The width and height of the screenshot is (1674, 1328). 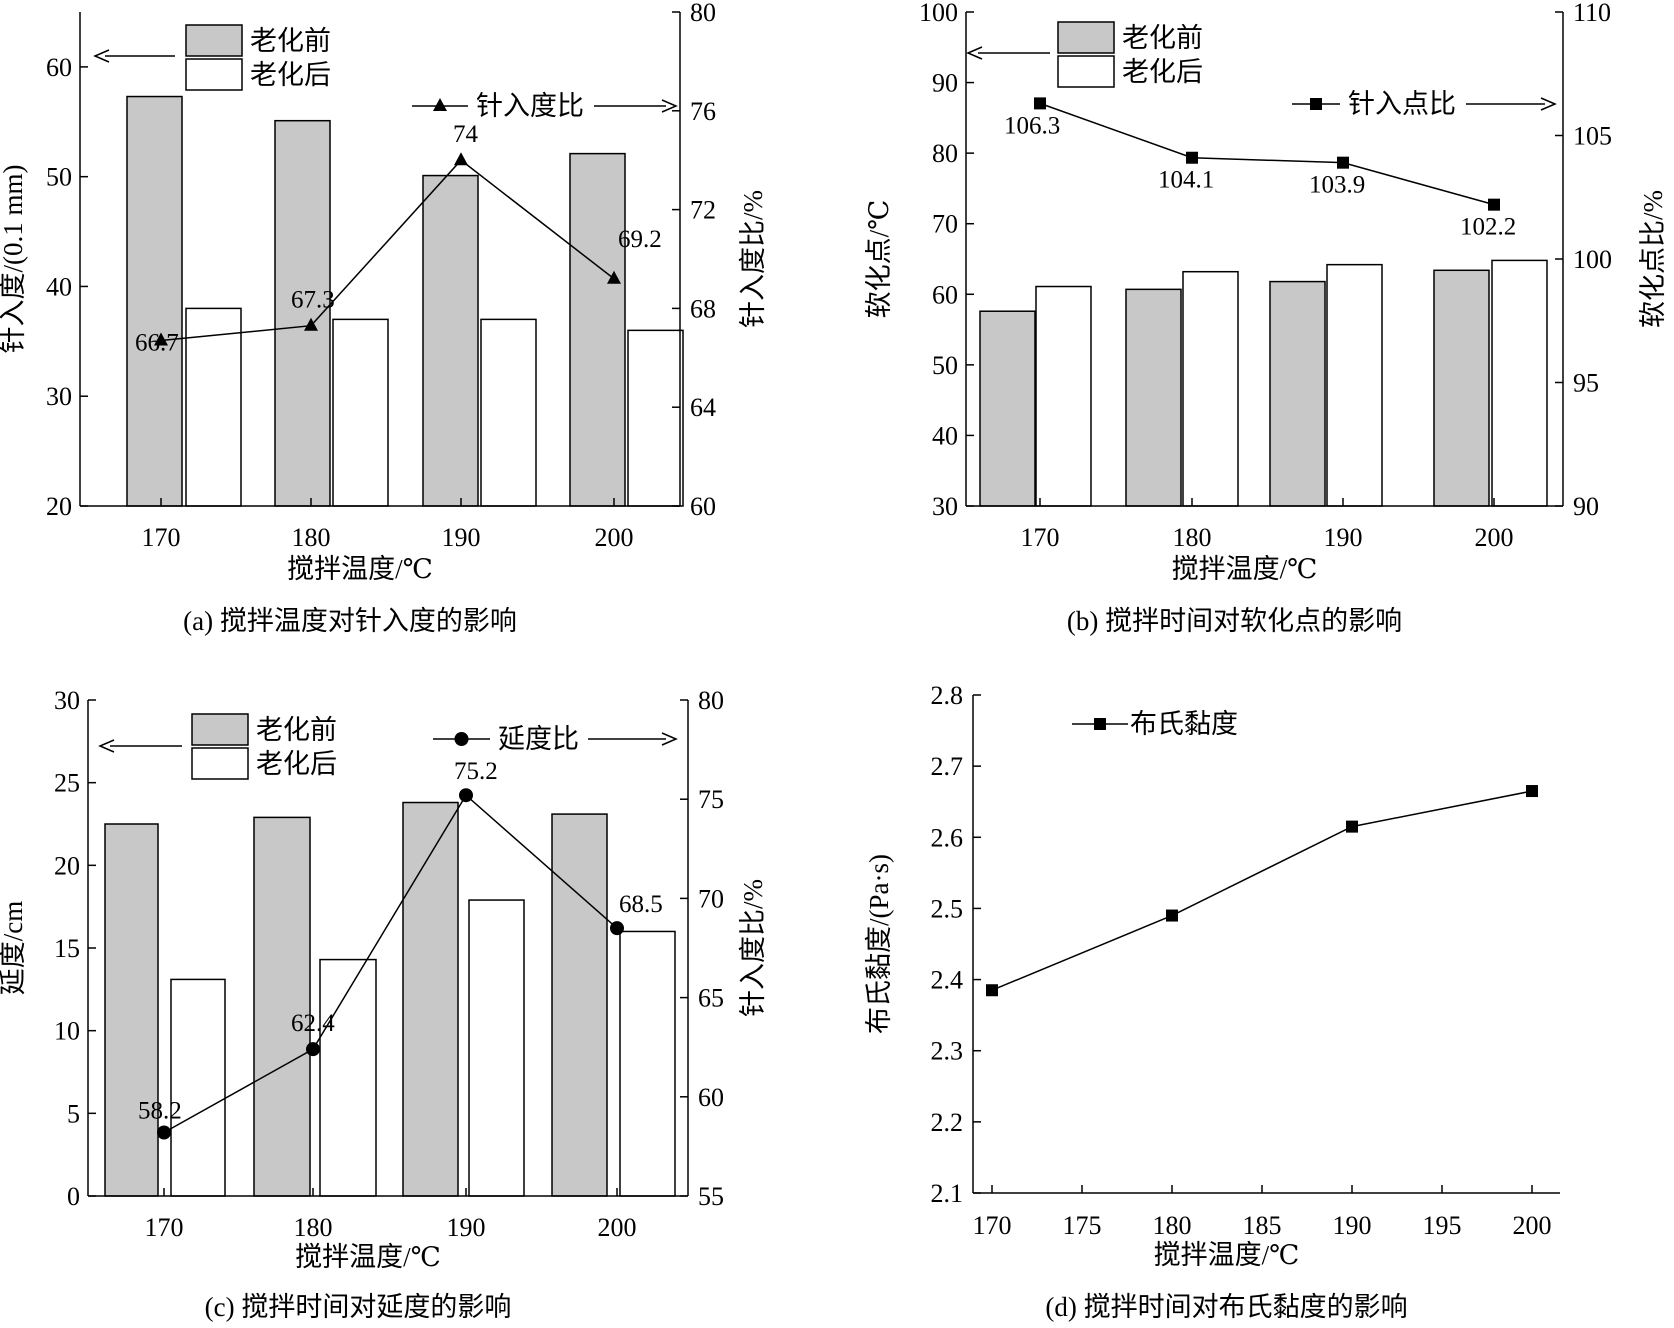 I want to click on y-right-tick-label: 90, so click(x=1586, y=506).